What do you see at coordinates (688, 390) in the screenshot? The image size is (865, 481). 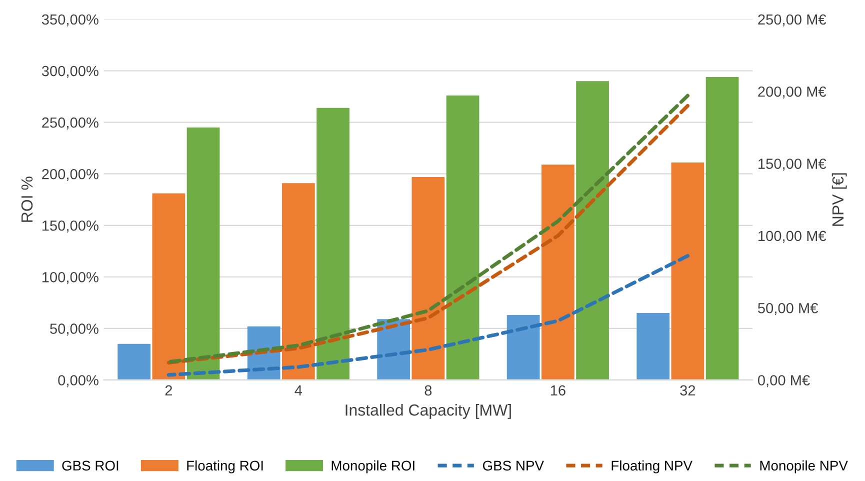 I see `x-tick-label: 32` at bounding box center [688, 390].